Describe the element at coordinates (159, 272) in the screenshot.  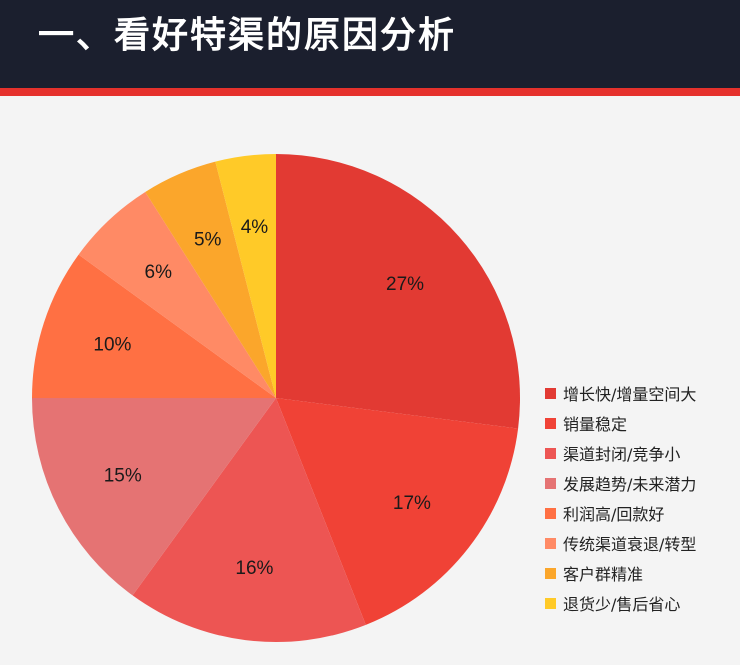
I see `slice-value-label: 6%` at that location.